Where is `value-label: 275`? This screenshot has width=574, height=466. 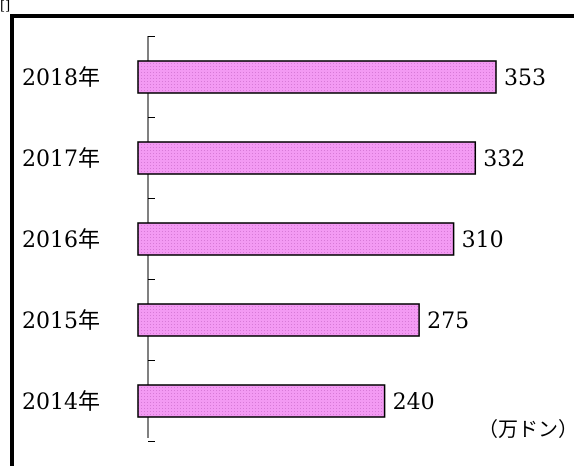
value-label: 275 is located at coordinates (448, 321).